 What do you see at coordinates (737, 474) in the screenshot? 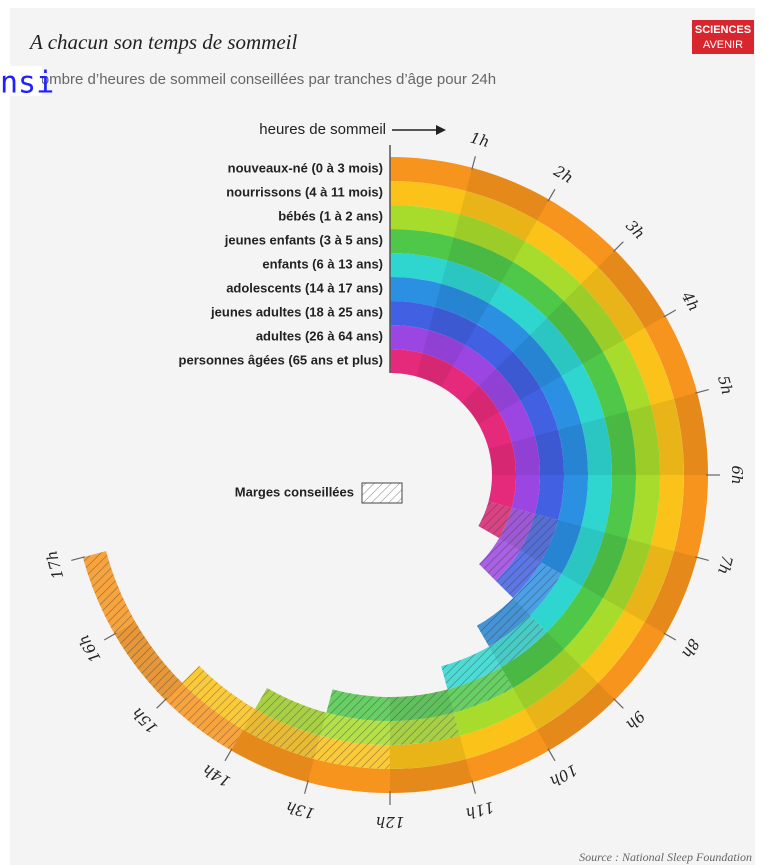
I see `tick-label: 6h` at bounding box center [737, 474].